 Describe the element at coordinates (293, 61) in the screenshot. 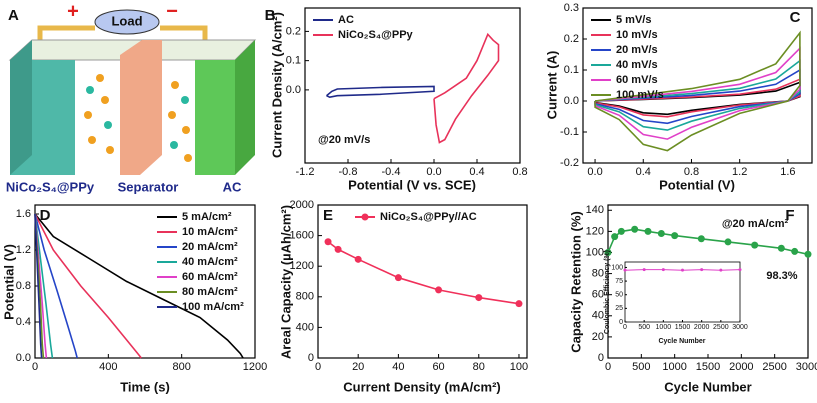

I see `y-tick-label: 0.1` at that location.